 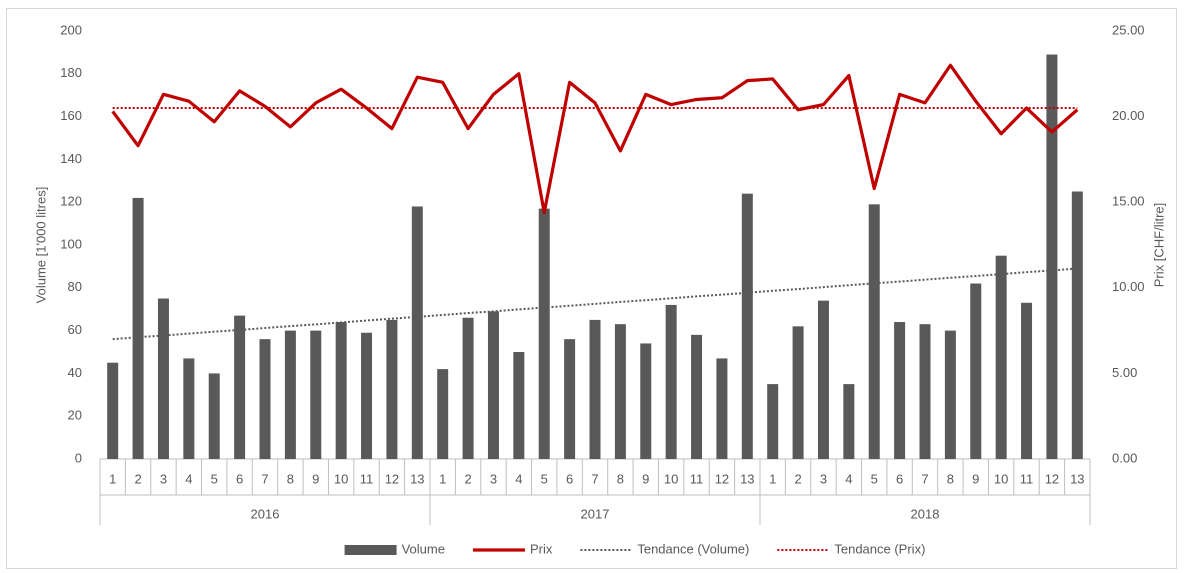 I want to click on group-label: 2018, so click(x=925, y=513).